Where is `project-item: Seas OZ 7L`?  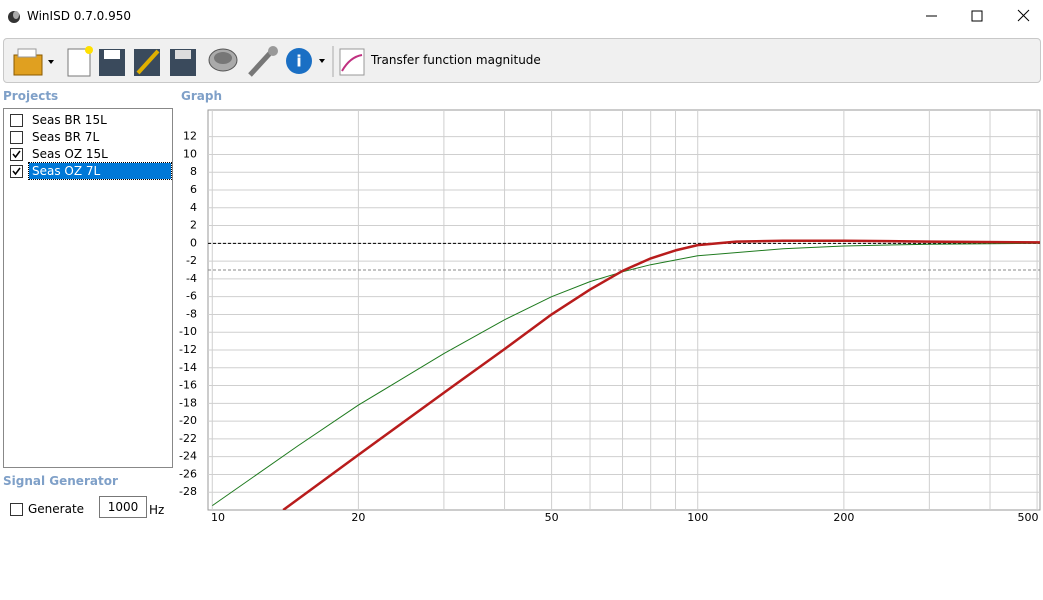 project-item: Seas OZ 7L is located at coordinates (91, 171).